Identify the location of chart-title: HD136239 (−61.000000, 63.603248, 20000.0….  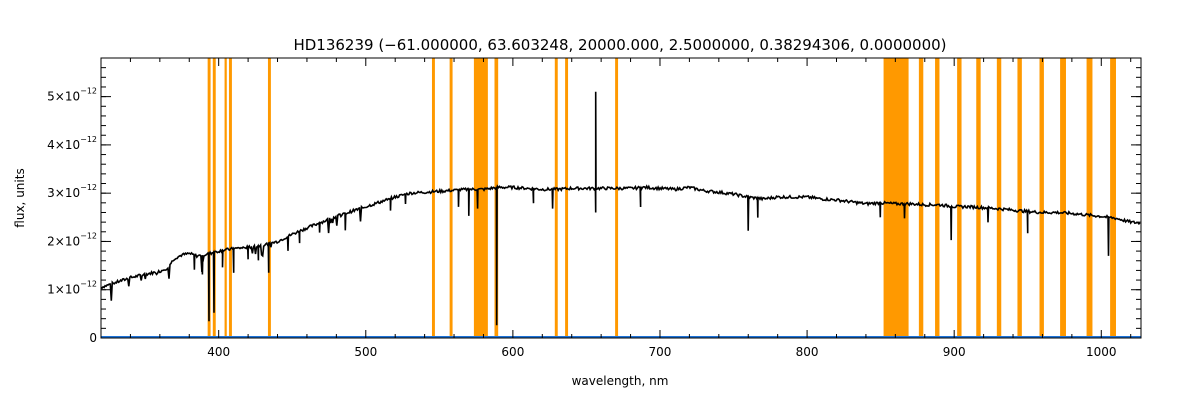
(619, 45).